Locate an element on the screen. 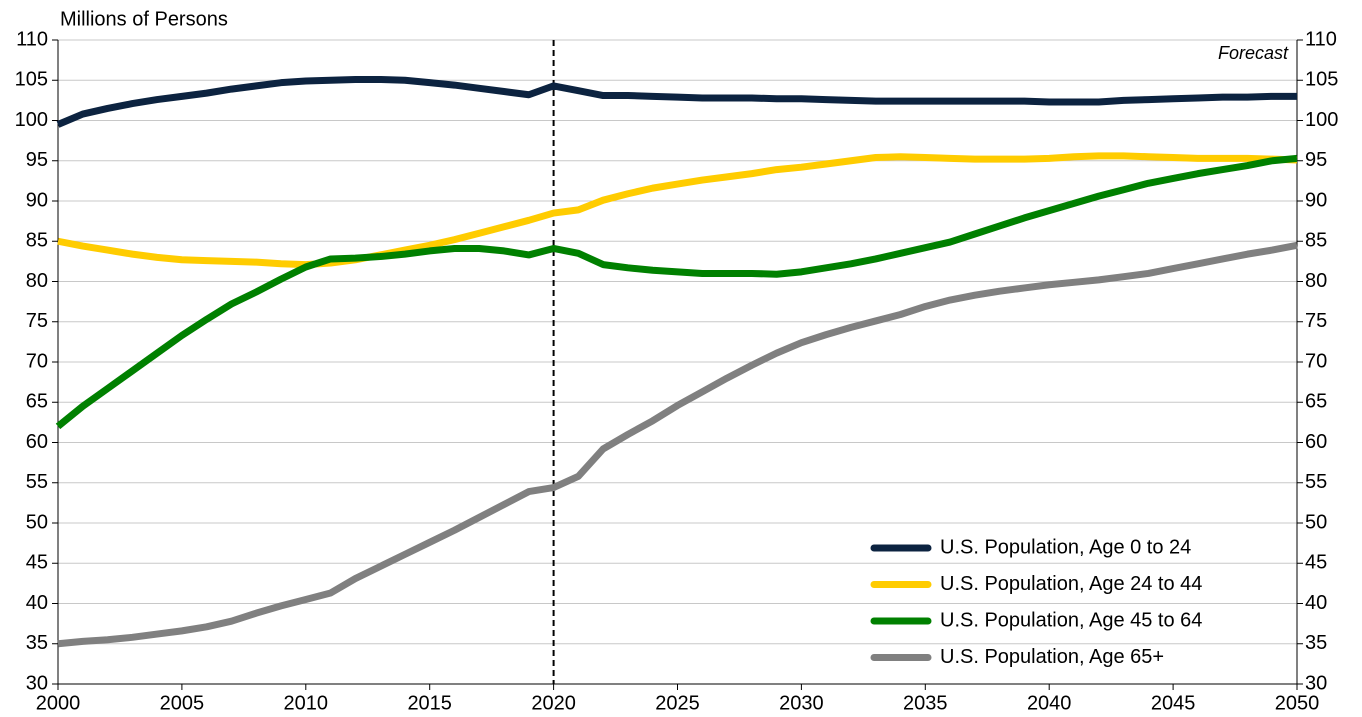 Image resolution: width=1362 pixels, height=717 pixels. x-tick-label: 2035 is located at coordinates (925, 703).